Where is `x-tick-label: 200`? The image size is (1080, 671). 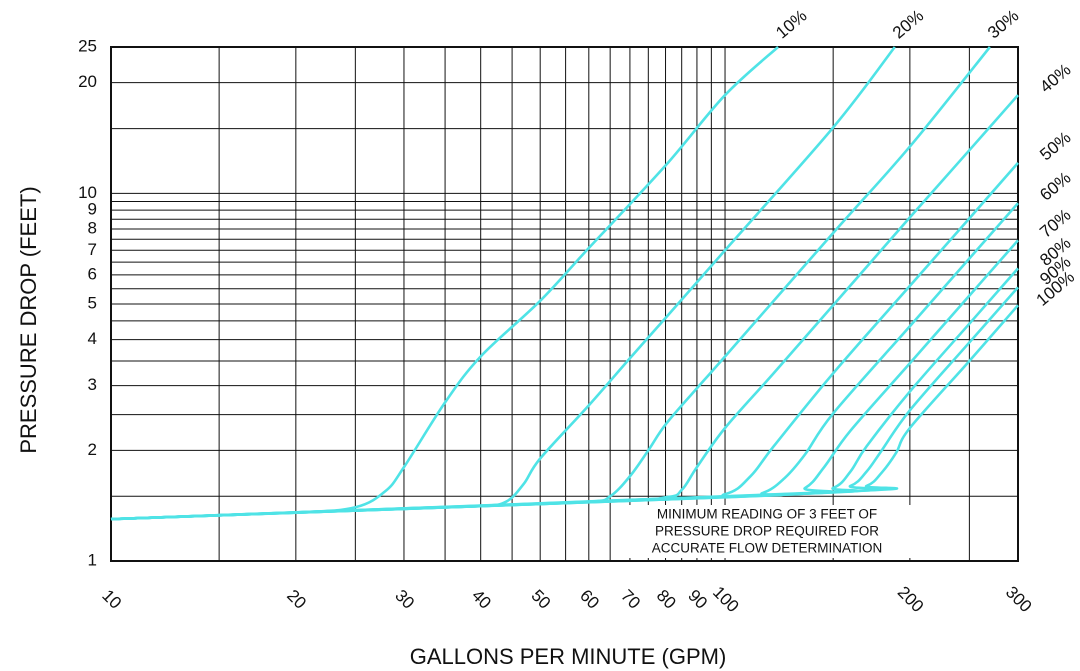
x-tick-label: 200 is located at coordinates (910, 599).